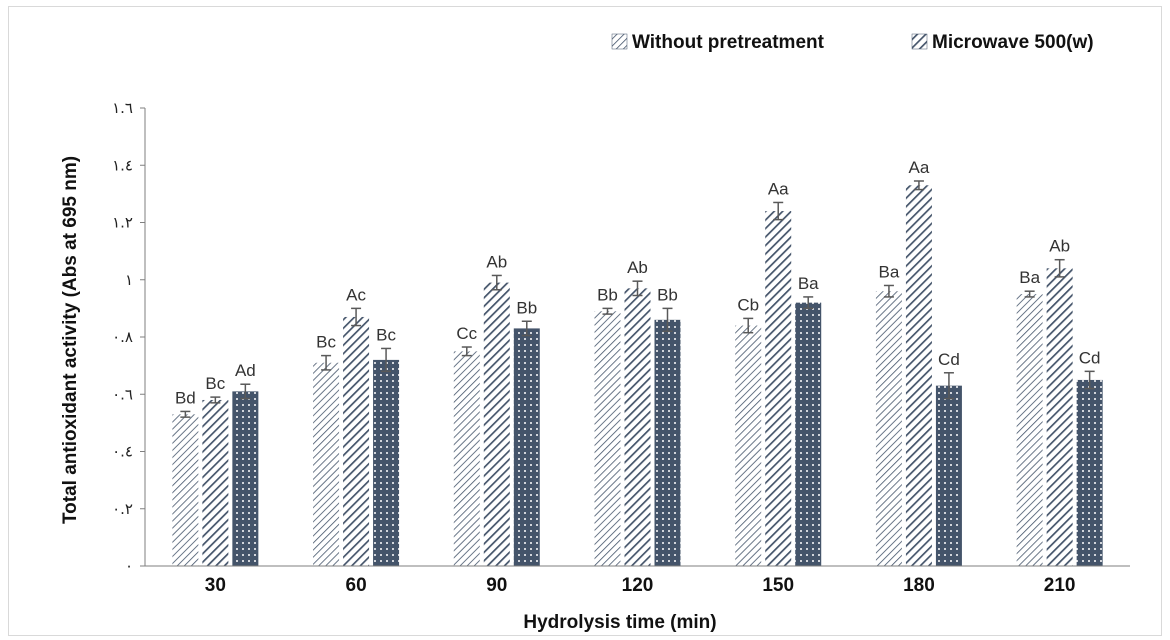 The height and width of the screenshot is (640, 1170). What do you see at coordinates (728, 42) in the screenshot?
I see `legend-label-without-pretreatment: Without pretreatment` at bounding box center [728, 42].